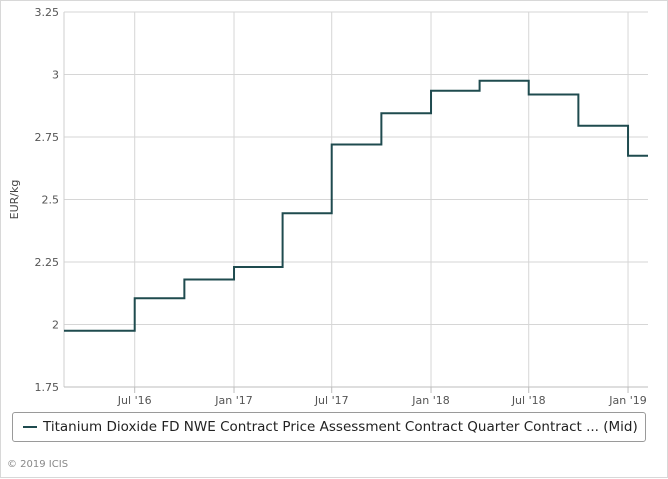 The image size is (668, 479). What do you see at coordinates (233, 400) in the screenshot?
I see `x-tick-label: Jan '17` at bounding box center [233, 400].